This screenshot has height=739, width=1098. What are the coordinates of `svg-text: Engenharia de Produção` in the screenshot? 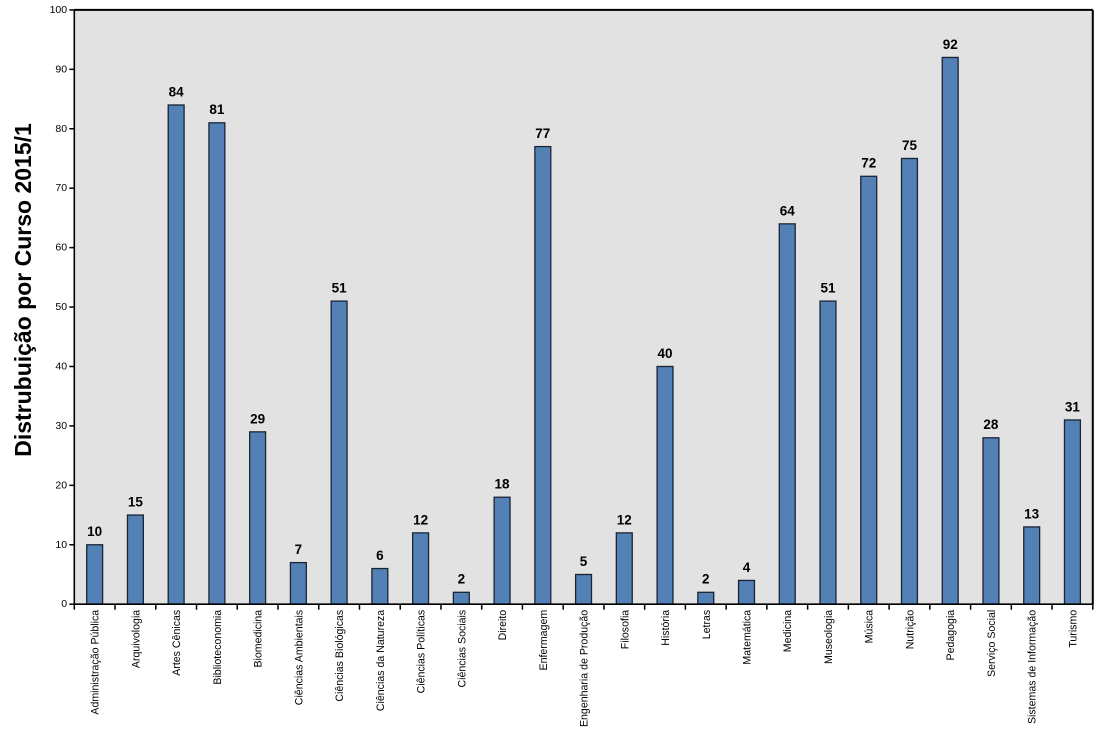 It's located at (585, 668).